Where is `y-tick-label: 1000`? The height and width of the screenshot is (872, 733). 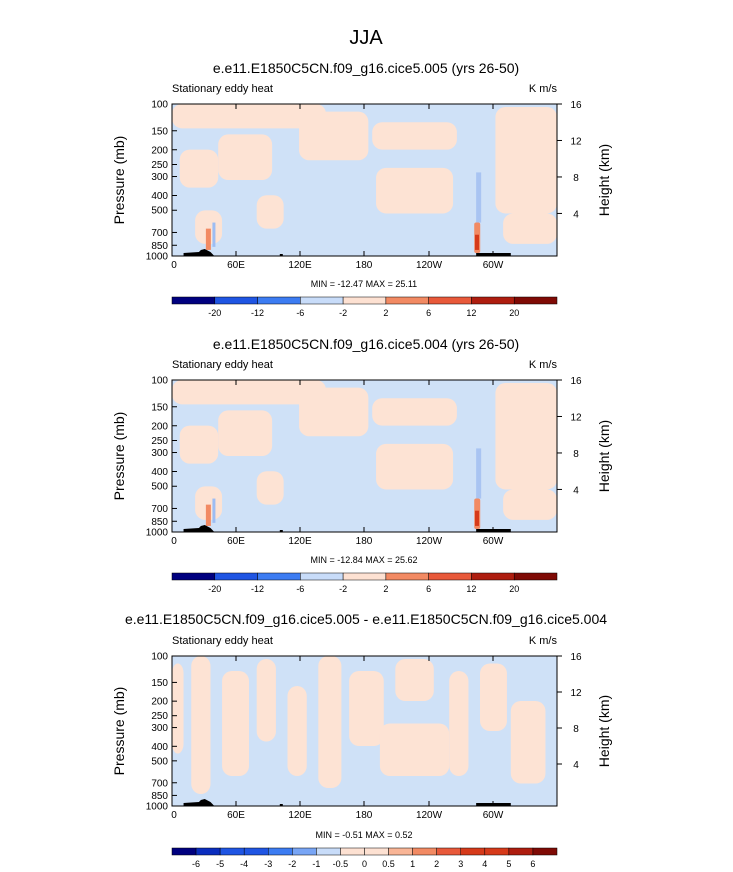
y-tick-label: 1000 is located at coordinates (157, 257).